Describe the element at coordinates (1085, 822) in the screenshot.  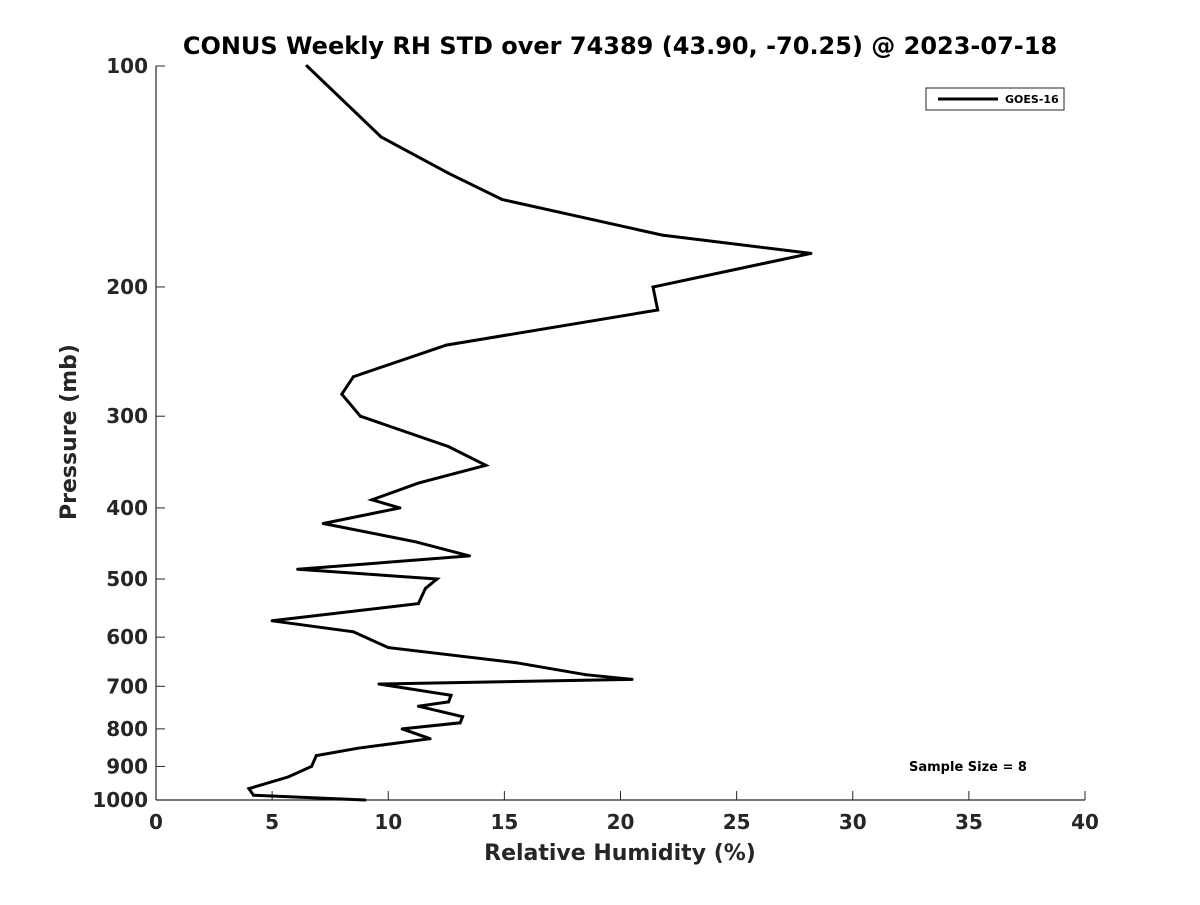
I see `x-tick-label: 40` at that location.